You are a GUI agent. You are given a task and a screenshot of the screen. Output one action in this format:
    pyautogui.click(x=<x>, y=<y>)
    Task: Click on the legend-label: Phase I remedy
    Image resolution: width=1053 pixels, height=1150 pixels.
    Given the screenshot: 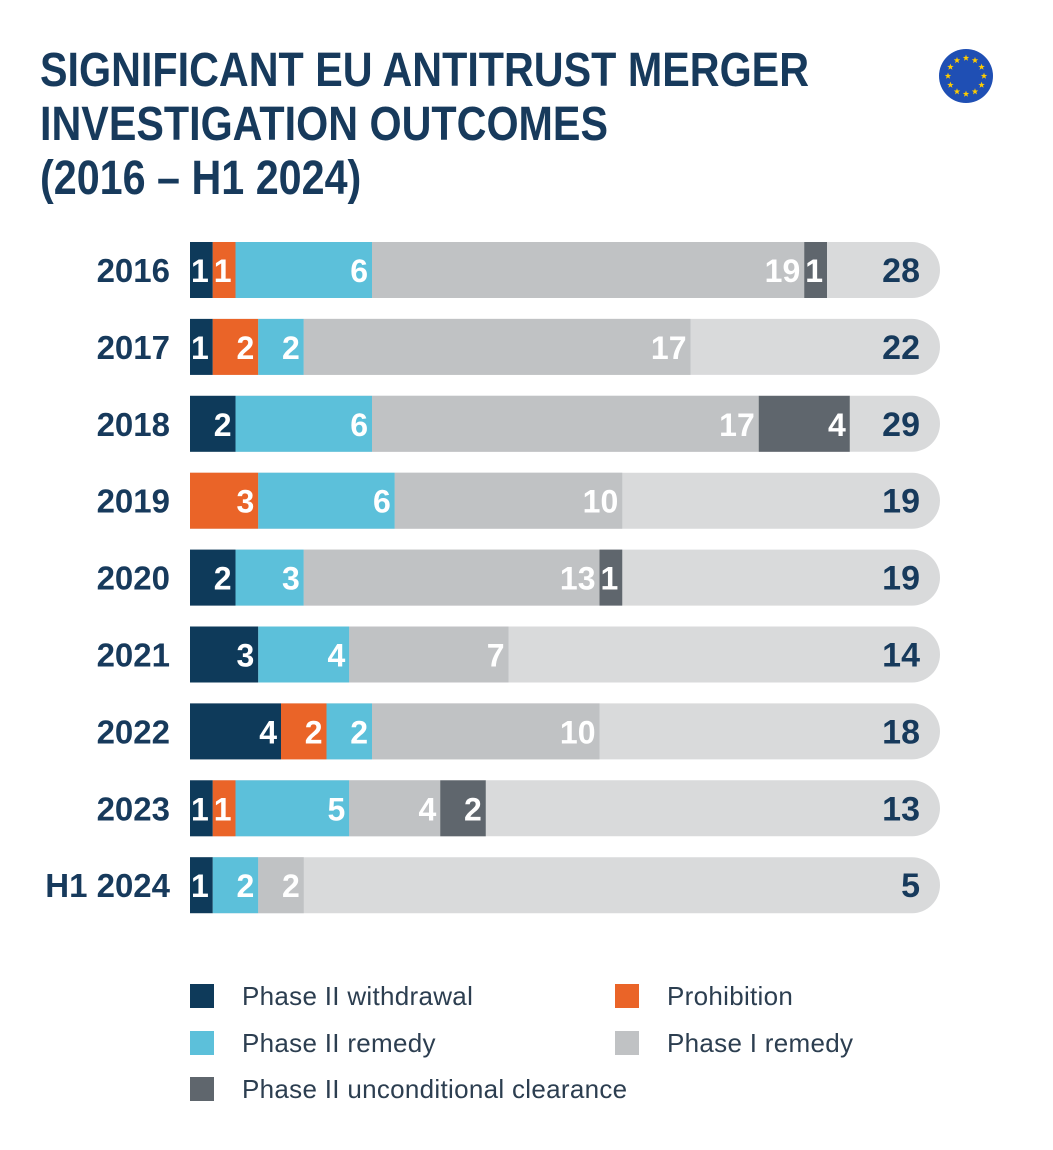 What is the action you would take?
    pyautogui.click(x=760, y=1042)
    